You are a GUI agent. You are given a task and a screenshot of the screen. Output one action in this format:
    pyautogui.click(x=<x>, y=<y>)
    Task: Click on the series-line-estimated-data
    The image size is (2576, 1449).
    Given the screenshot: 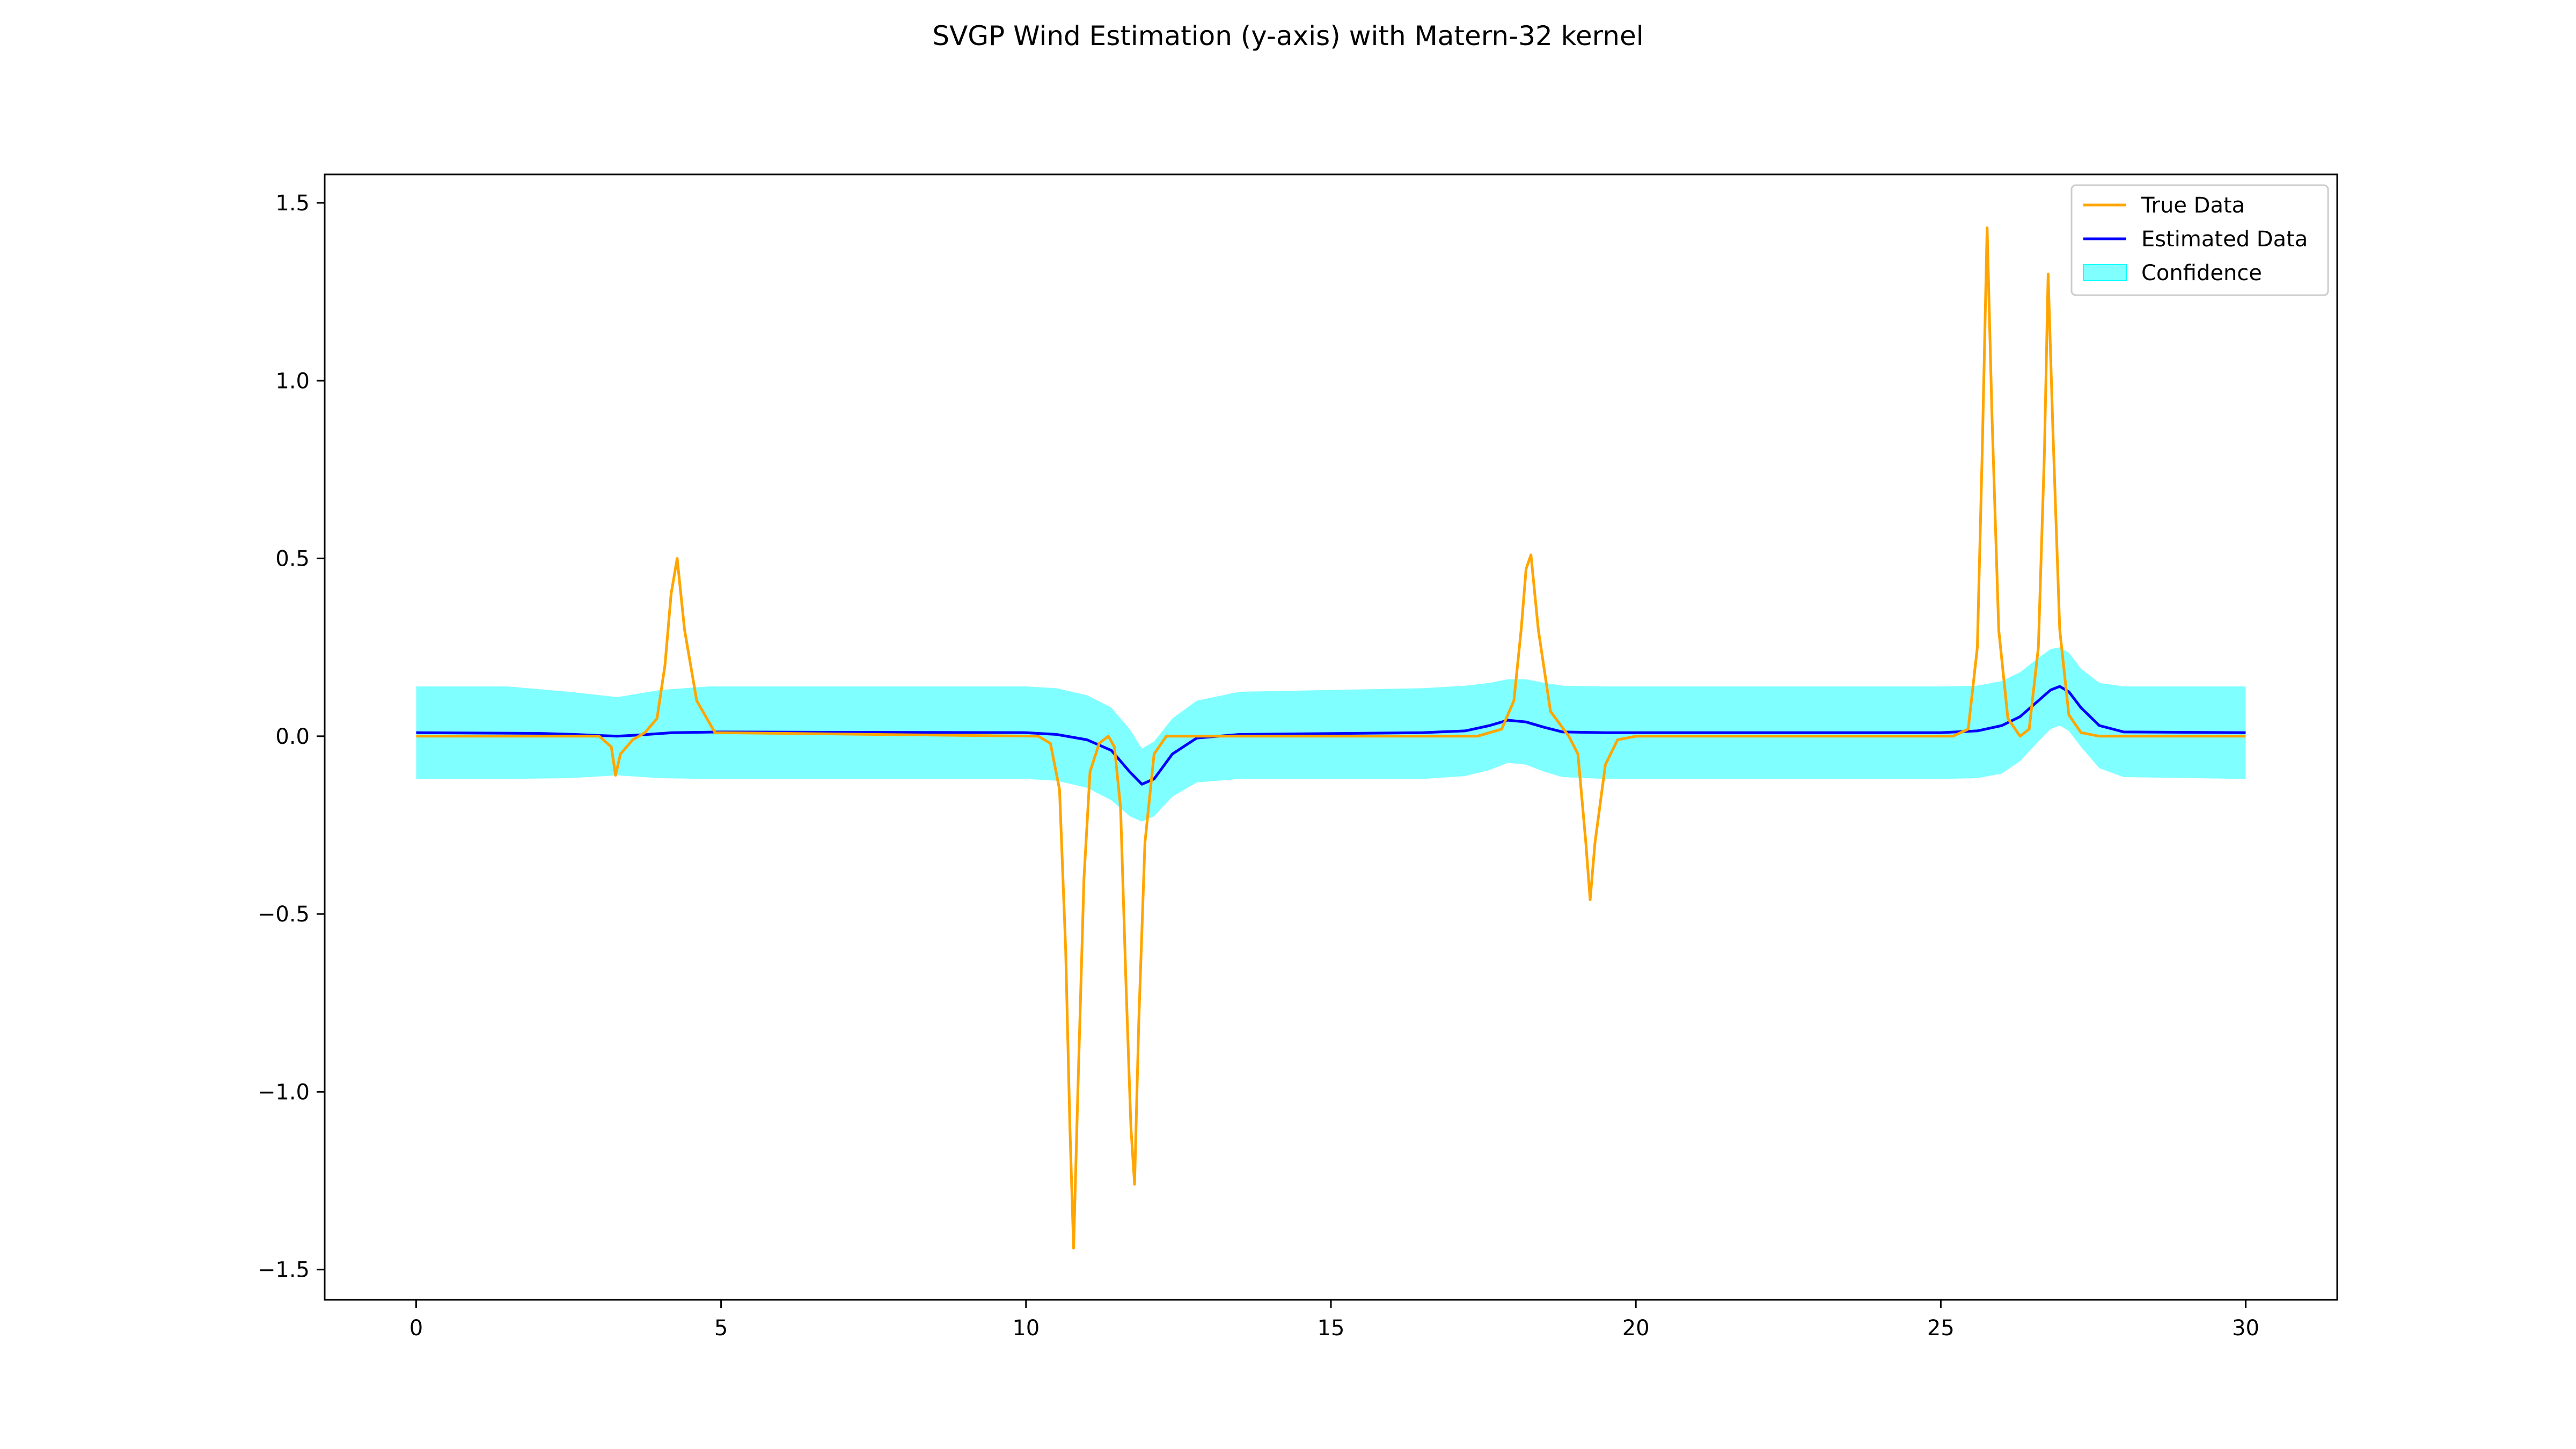 What is the action you would take?
    pyautogui.click(x=1331, y=735)
    